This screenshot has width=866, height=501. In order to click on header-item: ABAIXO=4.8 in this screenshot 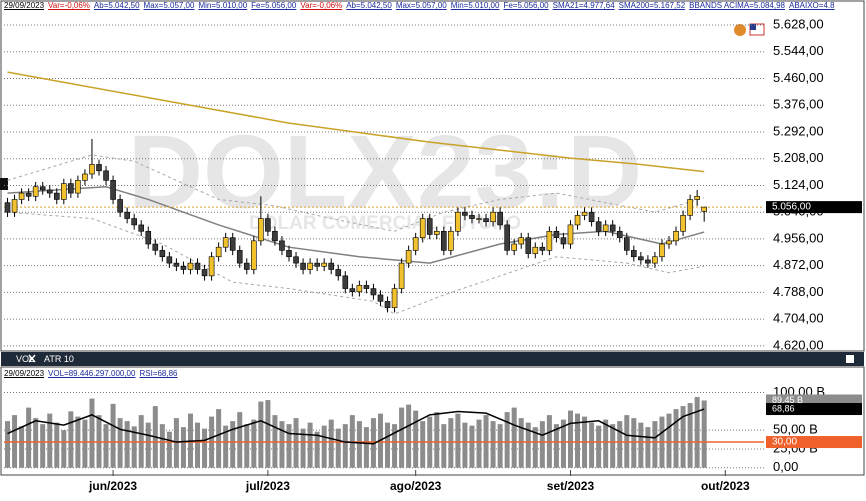, I will do `click(811, 5)`.